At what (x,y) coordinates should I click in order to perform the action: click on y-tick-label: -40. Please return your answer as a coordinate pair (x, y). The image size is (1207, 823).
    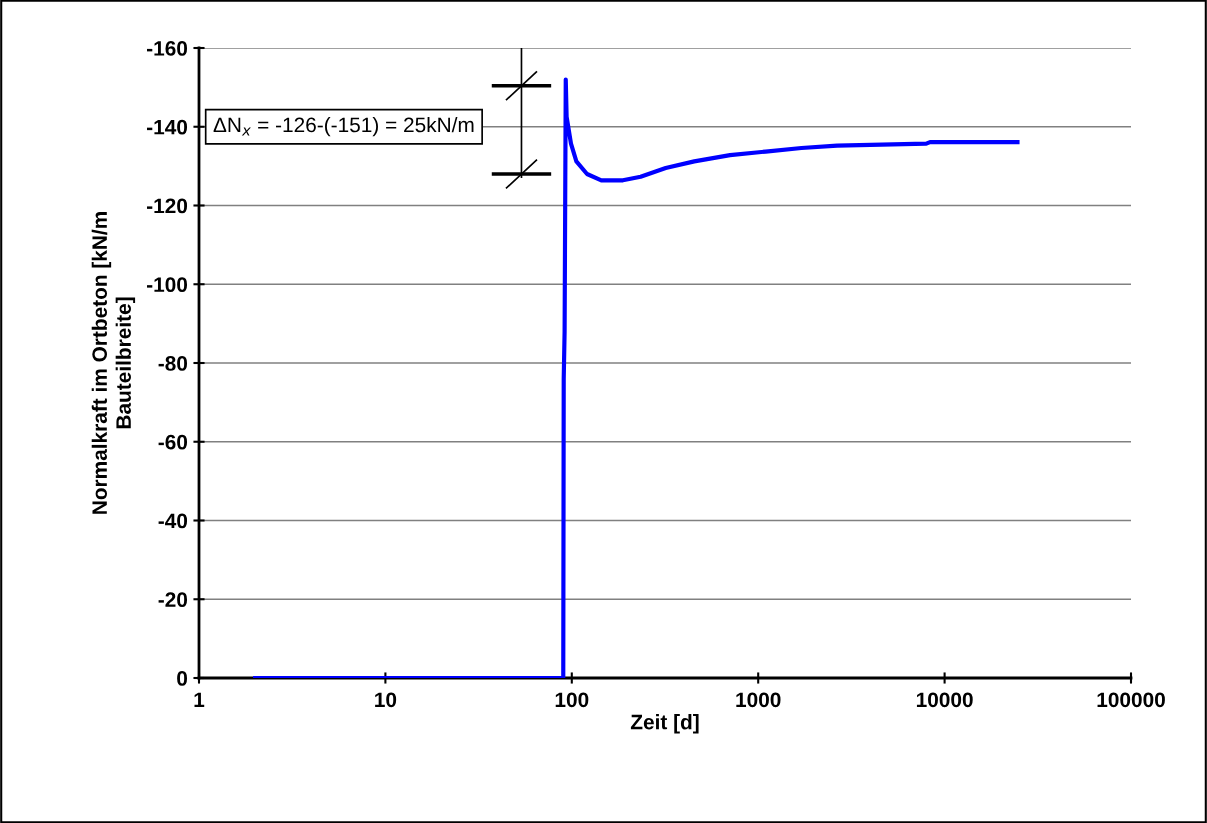
    Looking at the image, I should click on (173, 521).